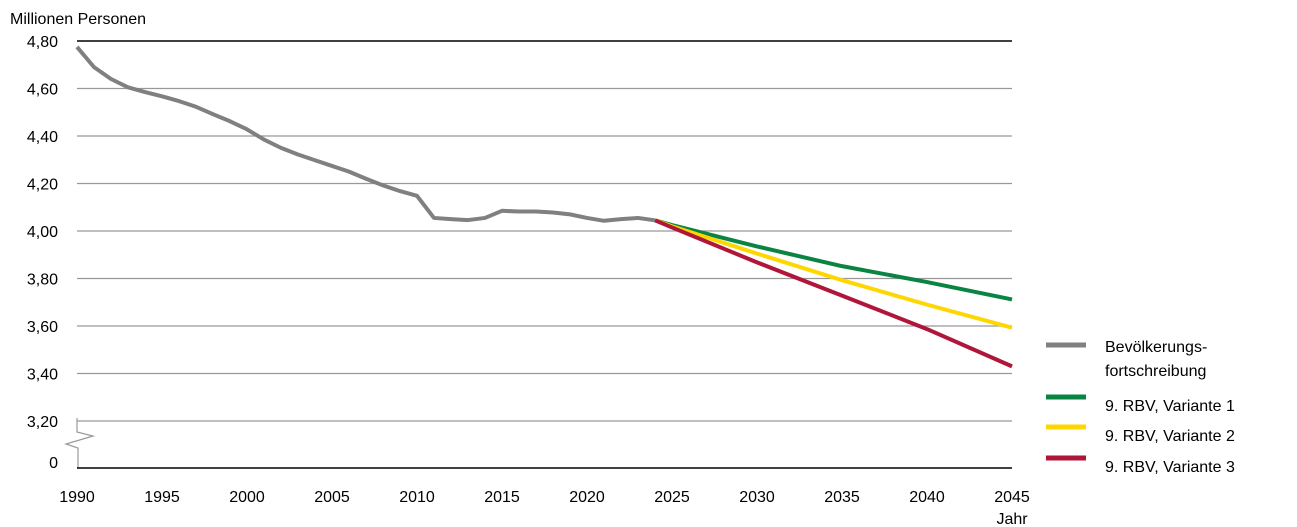 The height and width of the screenshot is (527, 1297). I want to click on legend-label: 9. RBV, Variante 1, so click(1170, 406).